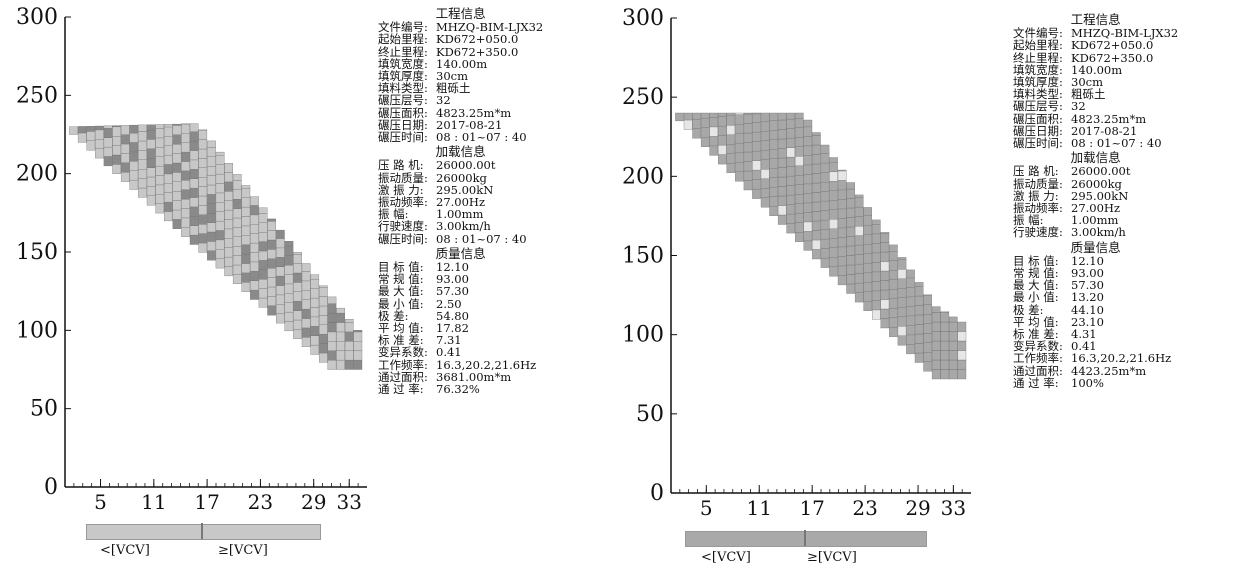 The width and height of the screenshot is (1238, 587). I want to click on info-row: 激 振 力: 295.00kN, so click(460, 190).